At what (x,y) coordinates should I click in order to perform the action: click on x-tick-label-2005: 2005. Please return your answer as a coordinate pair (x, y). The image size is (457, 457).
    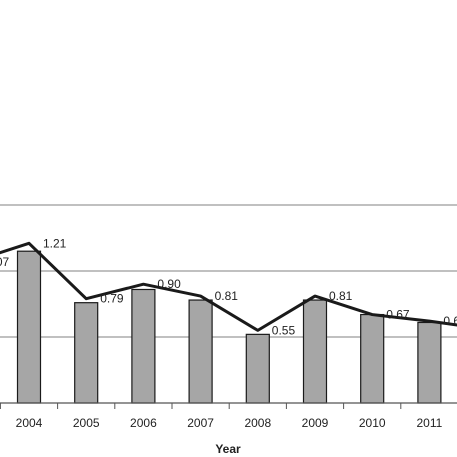
    Looking at the image, I should click on (86, 423).